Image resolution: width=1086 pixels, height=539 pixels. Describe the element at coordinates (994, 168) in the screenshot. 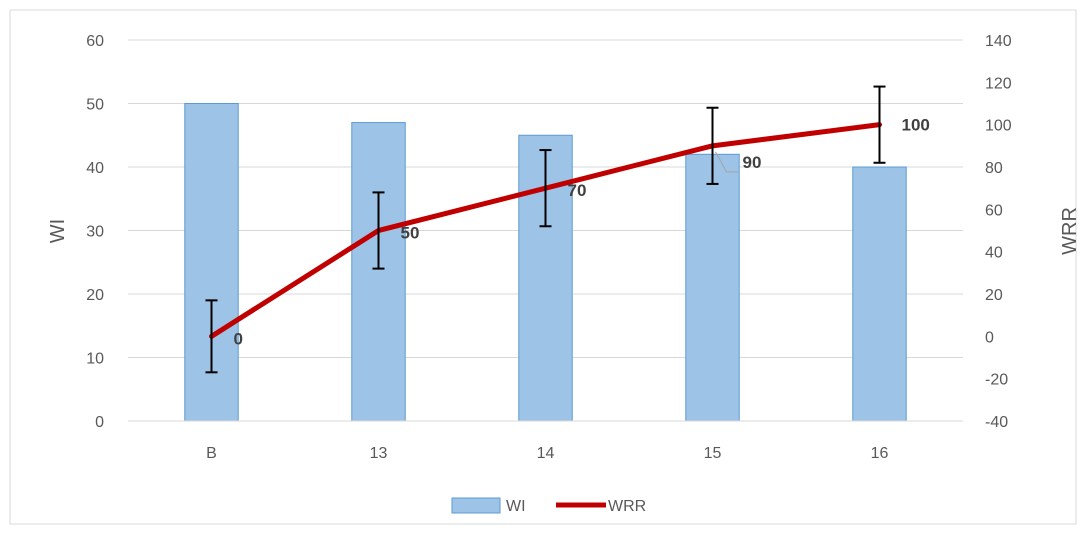

I see `y-right-tick-label: 80` at that location.